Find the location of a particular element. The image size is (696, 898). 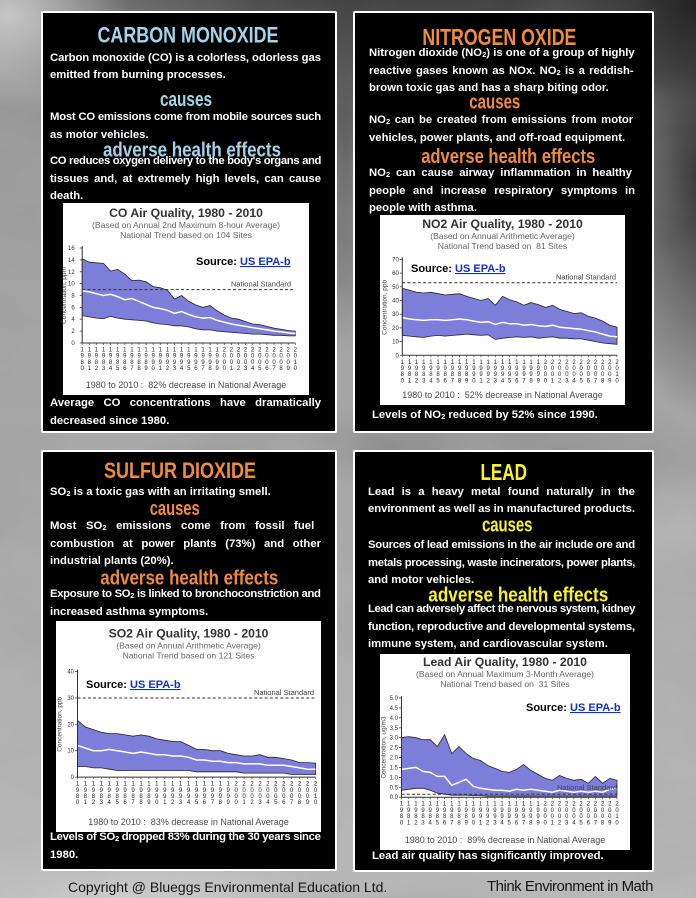

svg-text: Concentration, ug/m3 is located at coordinates (384, 747).